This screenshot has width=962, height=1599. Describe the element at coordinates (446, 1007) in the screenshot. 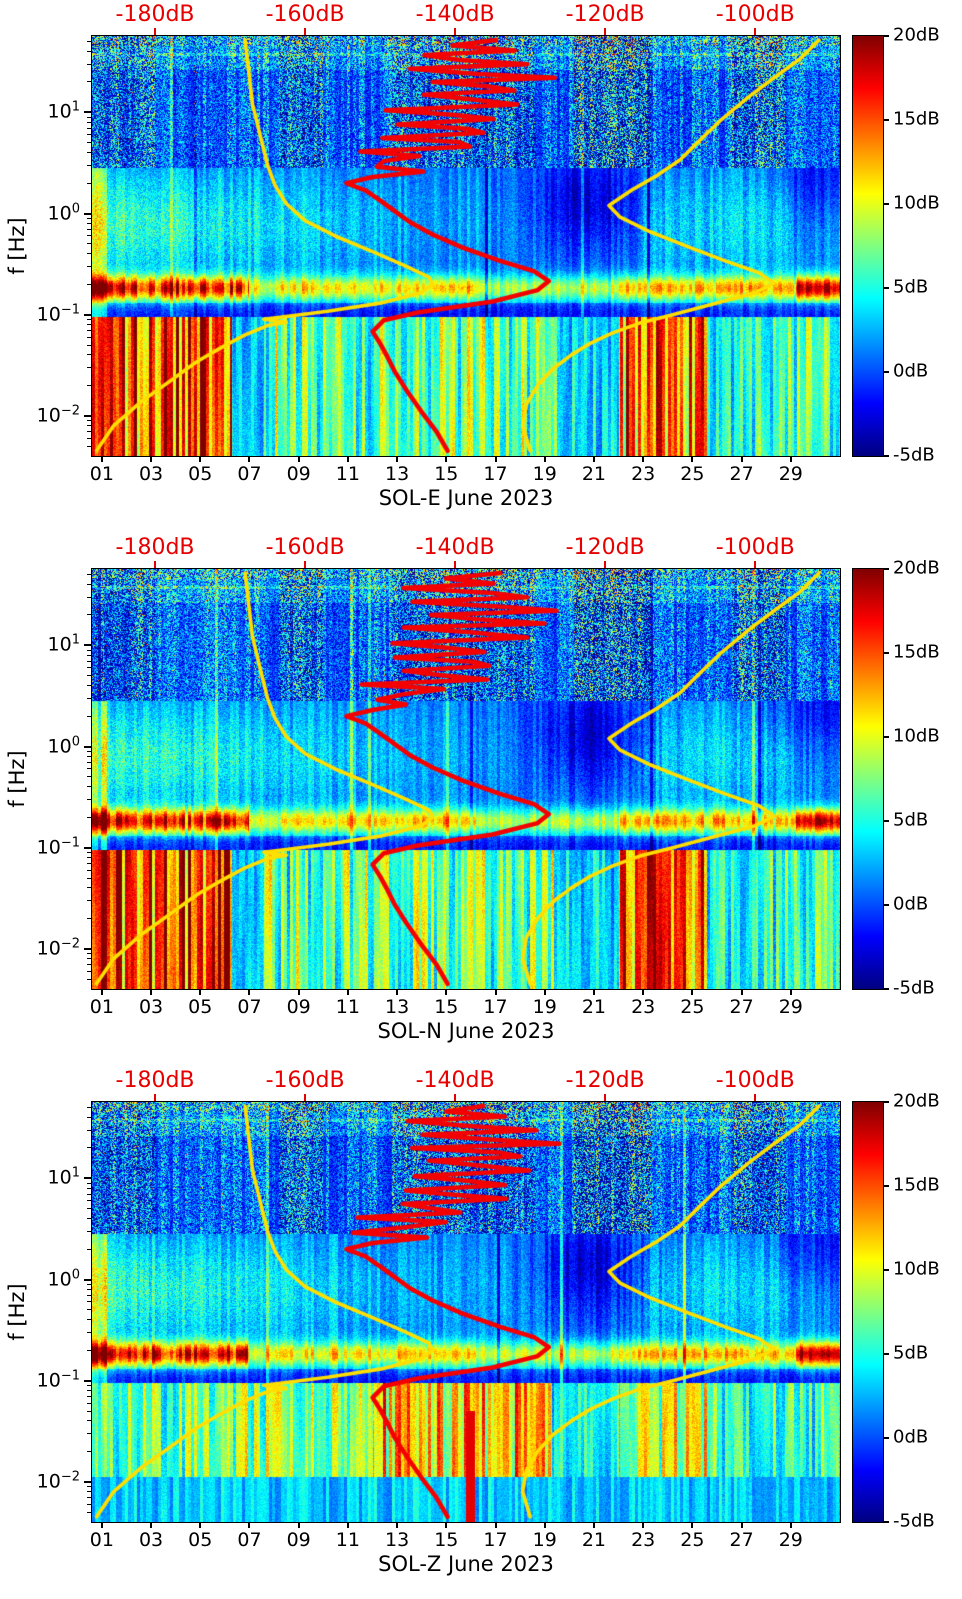

I see `x-tick-label: 15` at that location.